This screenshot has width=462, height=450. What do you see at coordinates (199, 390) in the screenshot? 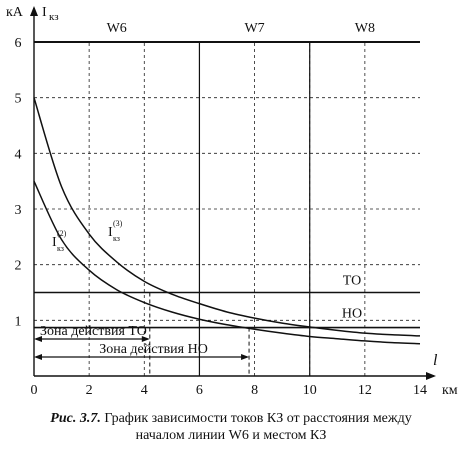
I see `x-tick-label-6: 6` at bounding box center [199, 390].